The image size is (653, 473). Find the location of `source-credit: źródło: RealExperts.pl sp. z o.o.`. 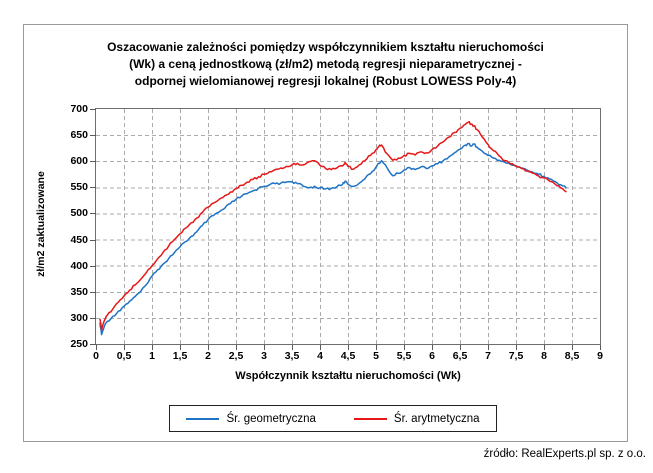

source-credit: źródło: RealExperts.pl sp. z o.o. is located at coordinates (564, 454).